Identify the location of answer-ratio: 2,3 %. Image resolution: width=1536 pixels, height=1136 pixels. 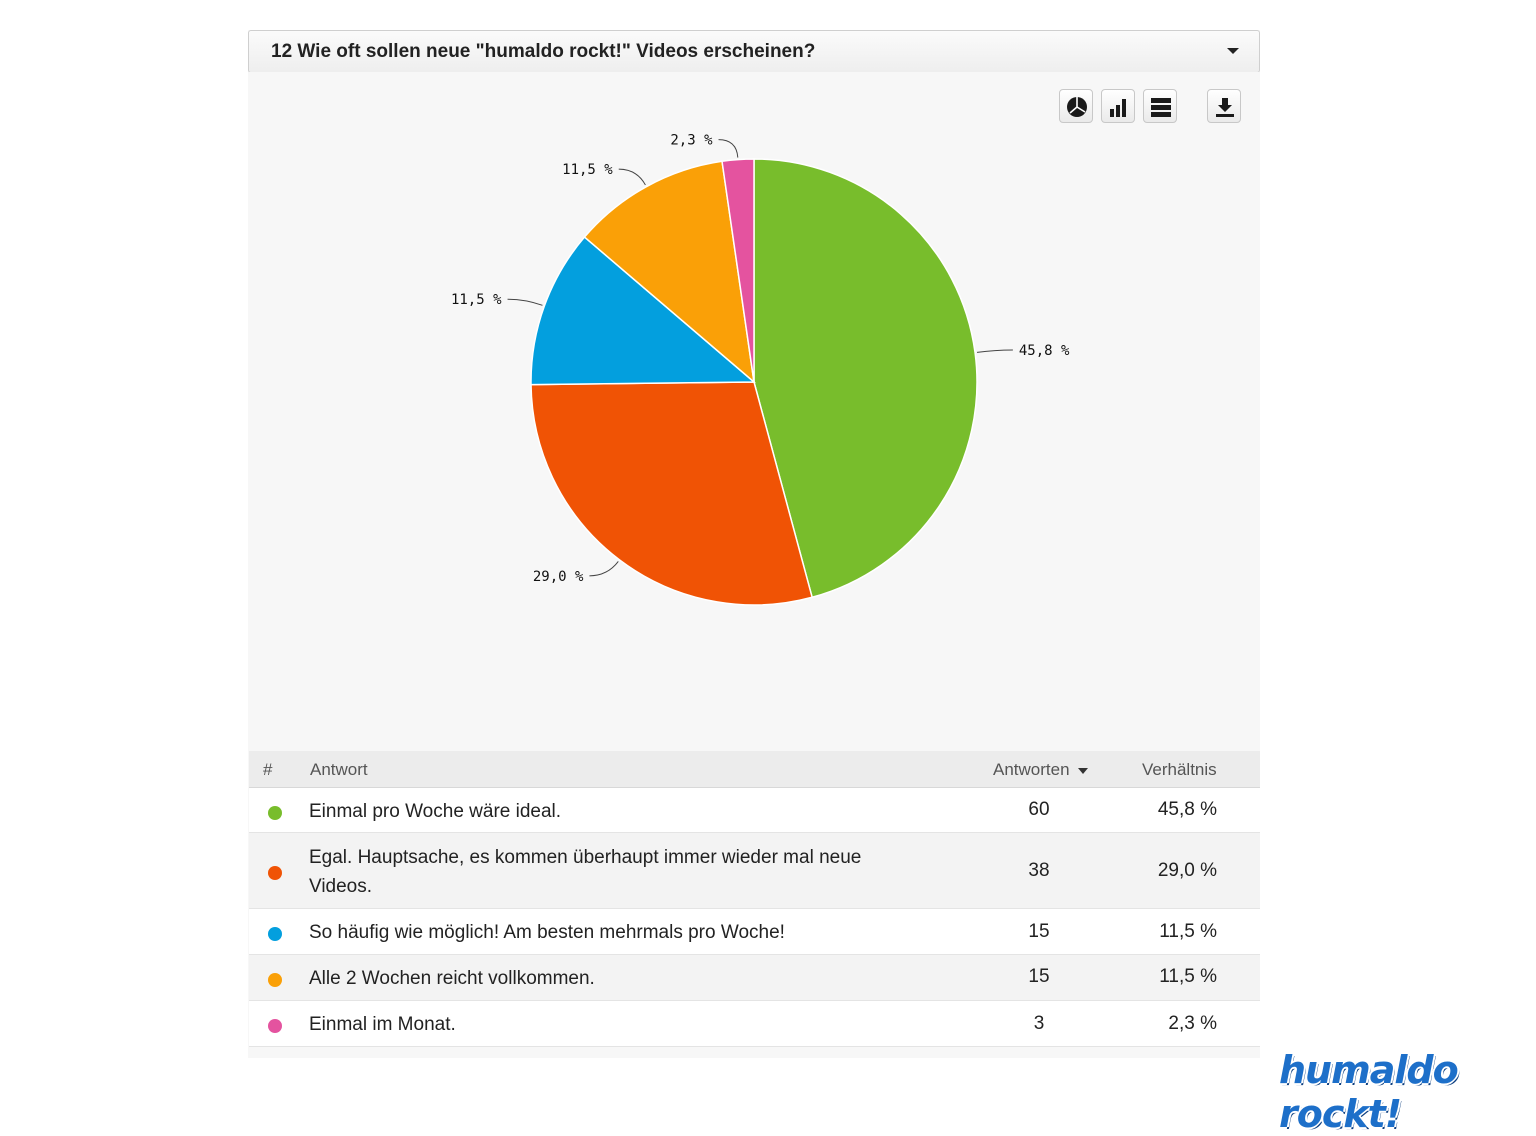
(1192, 1023).